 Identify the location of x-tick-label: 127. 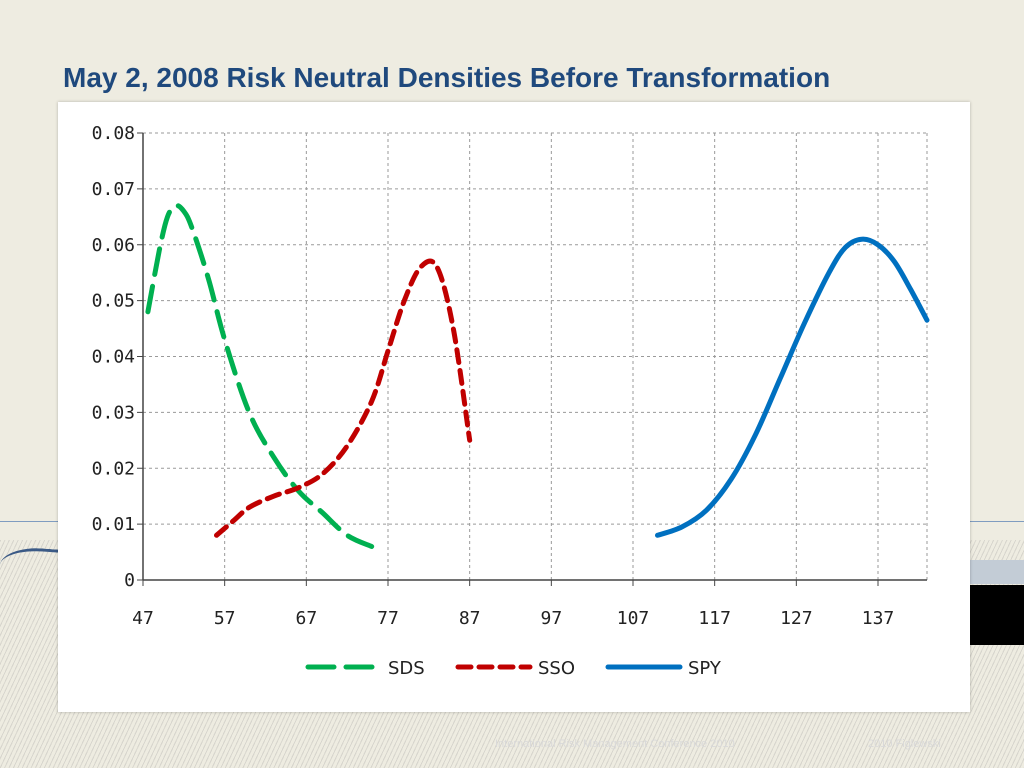
(796, 618).